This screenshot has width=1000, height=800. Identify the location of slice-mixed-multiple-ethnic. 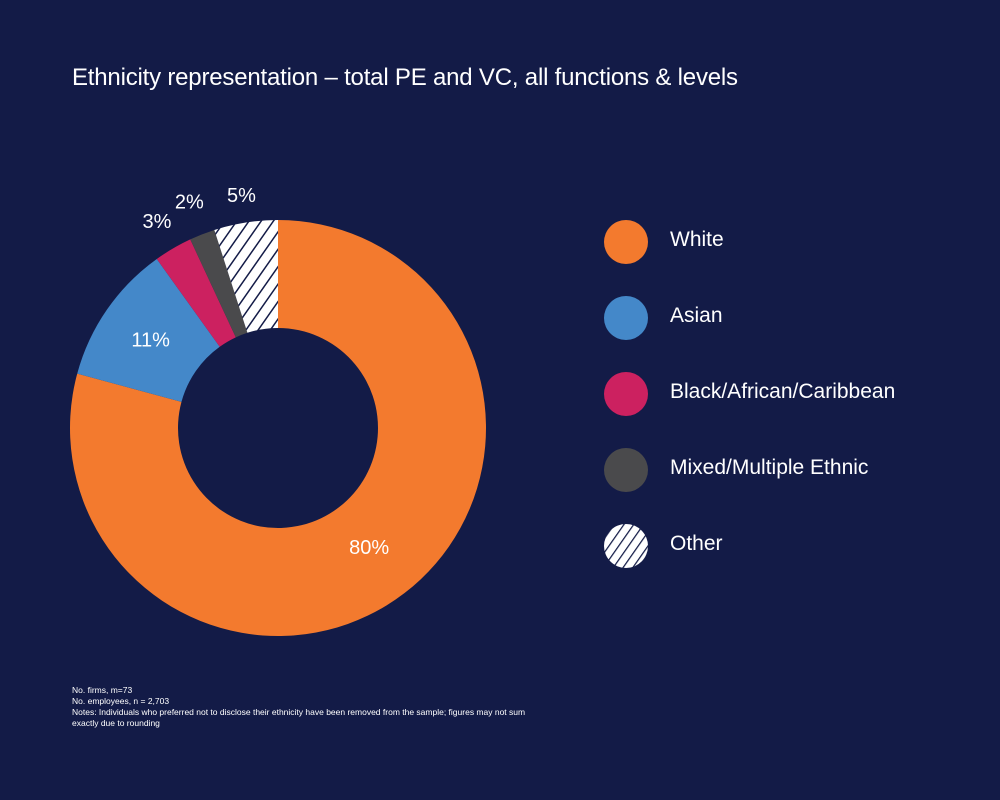
(219, 283).